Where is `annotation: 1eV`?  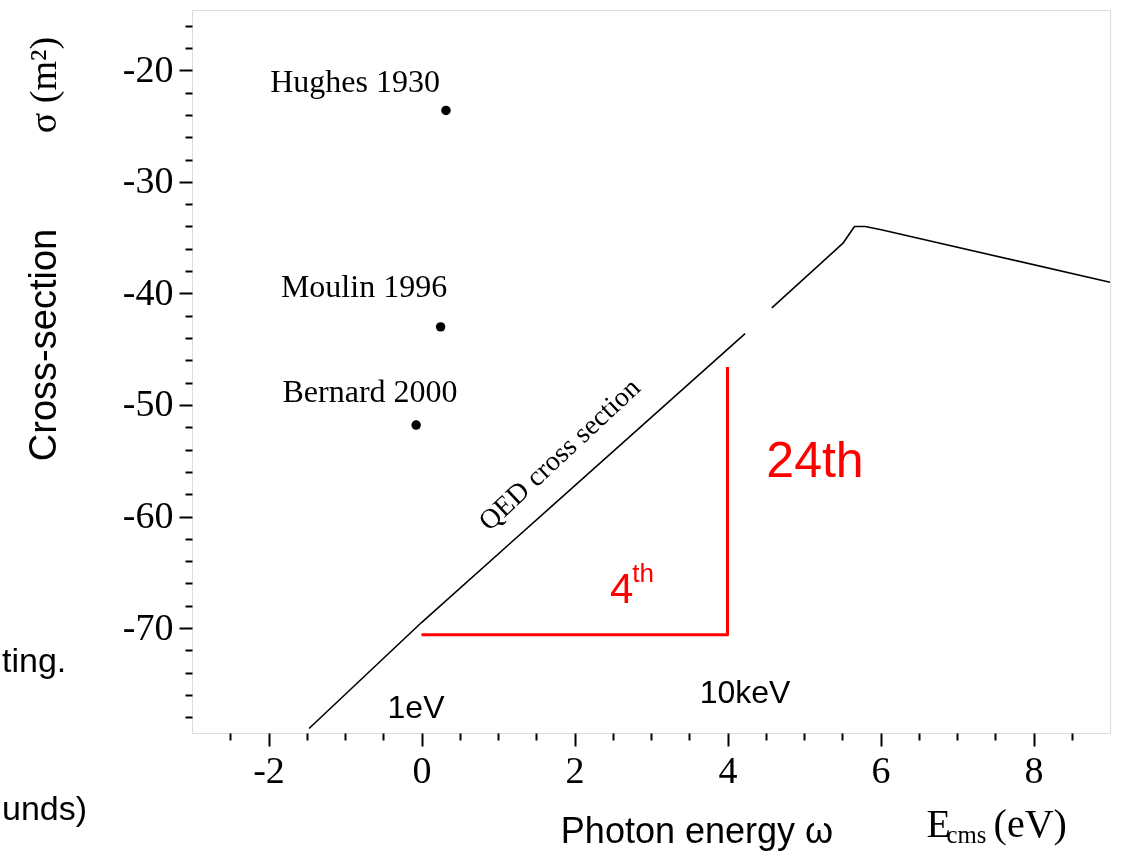 annotation: 1eV is located at coordinates (416, 707).